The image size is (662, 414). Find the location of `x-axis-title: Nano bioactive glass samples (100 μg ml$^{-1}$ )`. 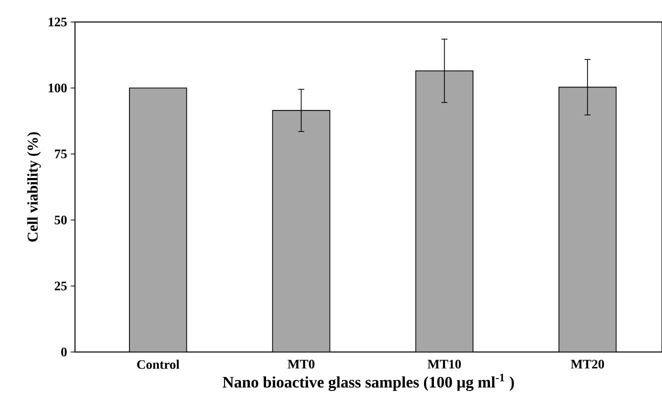

x-axis-title: Nano bioactive glass samples (100 μg ml$^{-1}$ ) is located at coordinates (368, 382).